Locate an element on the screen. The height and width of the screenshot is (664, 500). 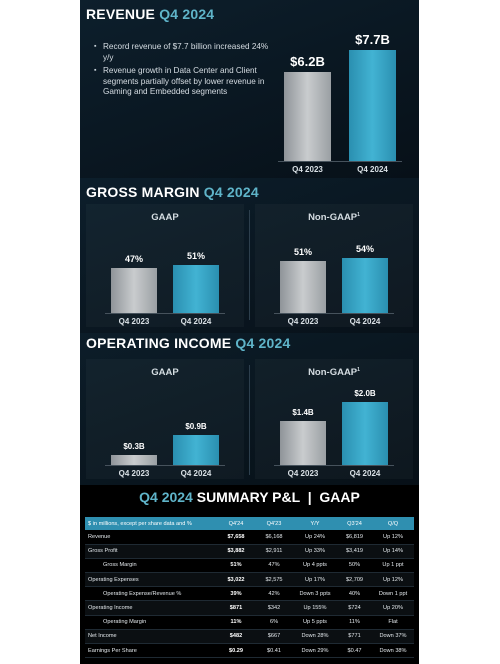
table-cell: $871 is located at coordinates (236, 608).